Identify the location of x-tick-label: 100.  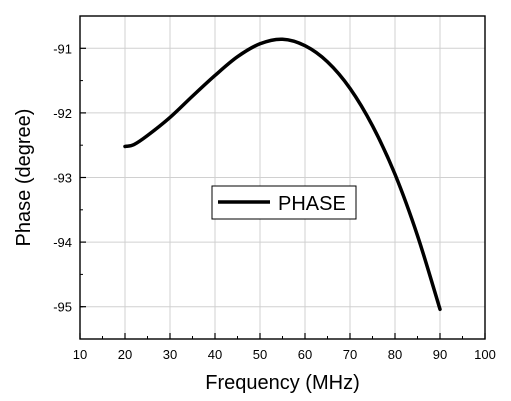
(485, 354).